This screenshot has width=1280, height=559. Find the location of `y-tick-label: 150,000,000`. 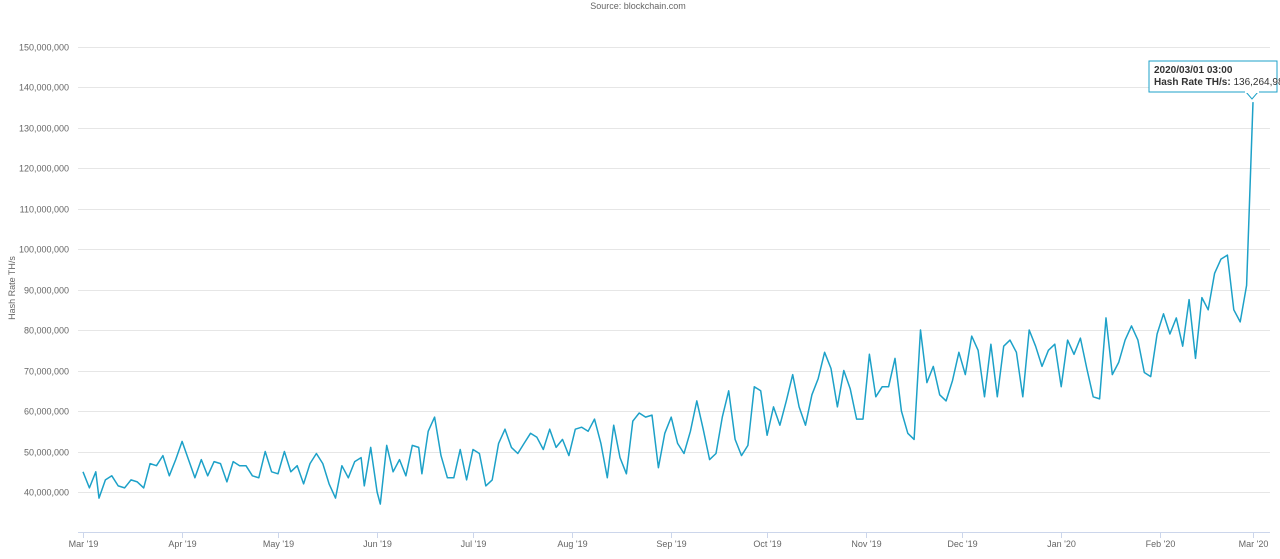

y-tick-label: 150,000,000 is located at coordinates (44, 48).